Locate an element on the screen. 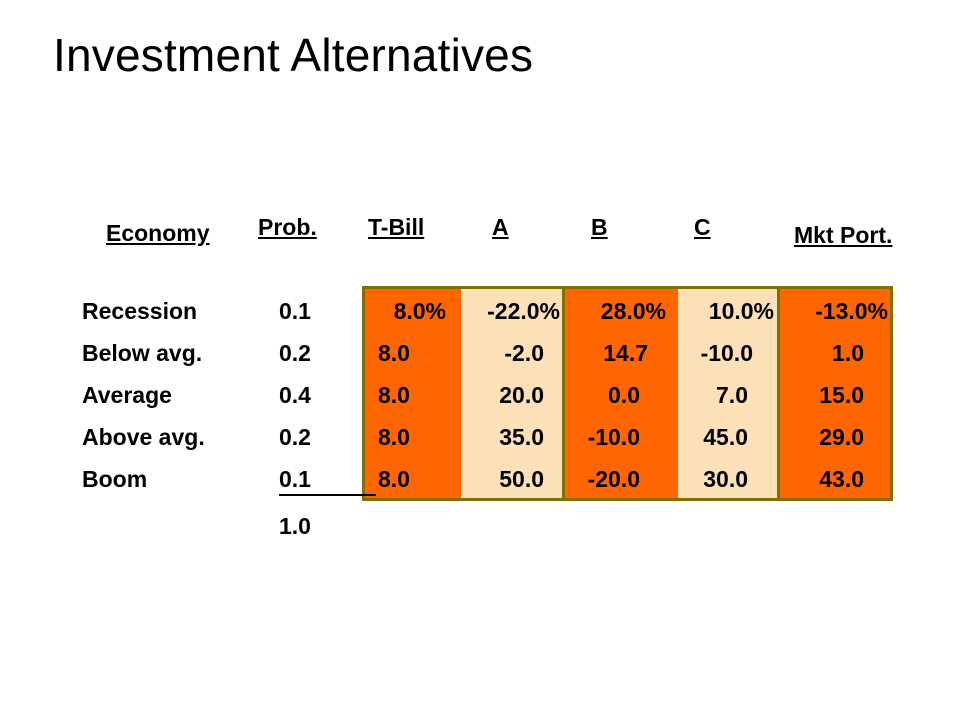 This screenshot has width=960, height=720. c-cell: 30.0 is located at coordinates (725, 479).